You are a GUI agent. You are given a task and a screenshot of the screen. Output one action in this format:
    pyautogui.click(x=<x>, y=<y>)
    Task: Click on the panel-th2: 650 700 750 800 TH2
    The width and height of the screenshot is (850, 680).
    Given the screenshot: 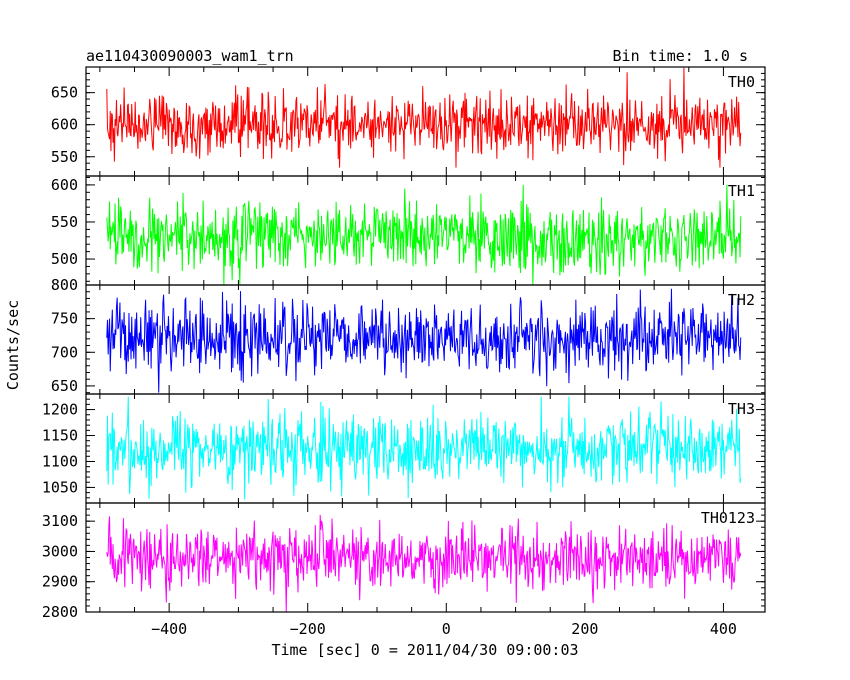 What is the action you would take?
    pyautogui.click(x=408, y=335)
    